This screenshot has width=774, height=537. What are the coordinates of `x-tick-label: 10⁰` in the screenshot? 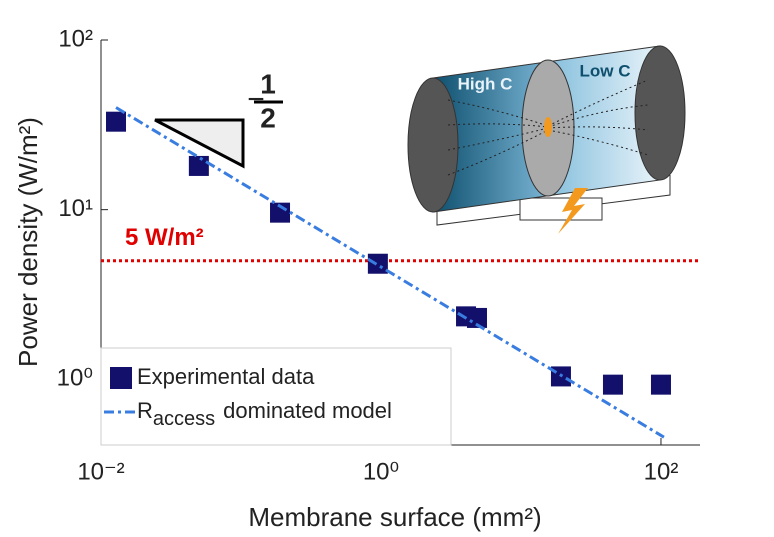 It's located at (381, 471).